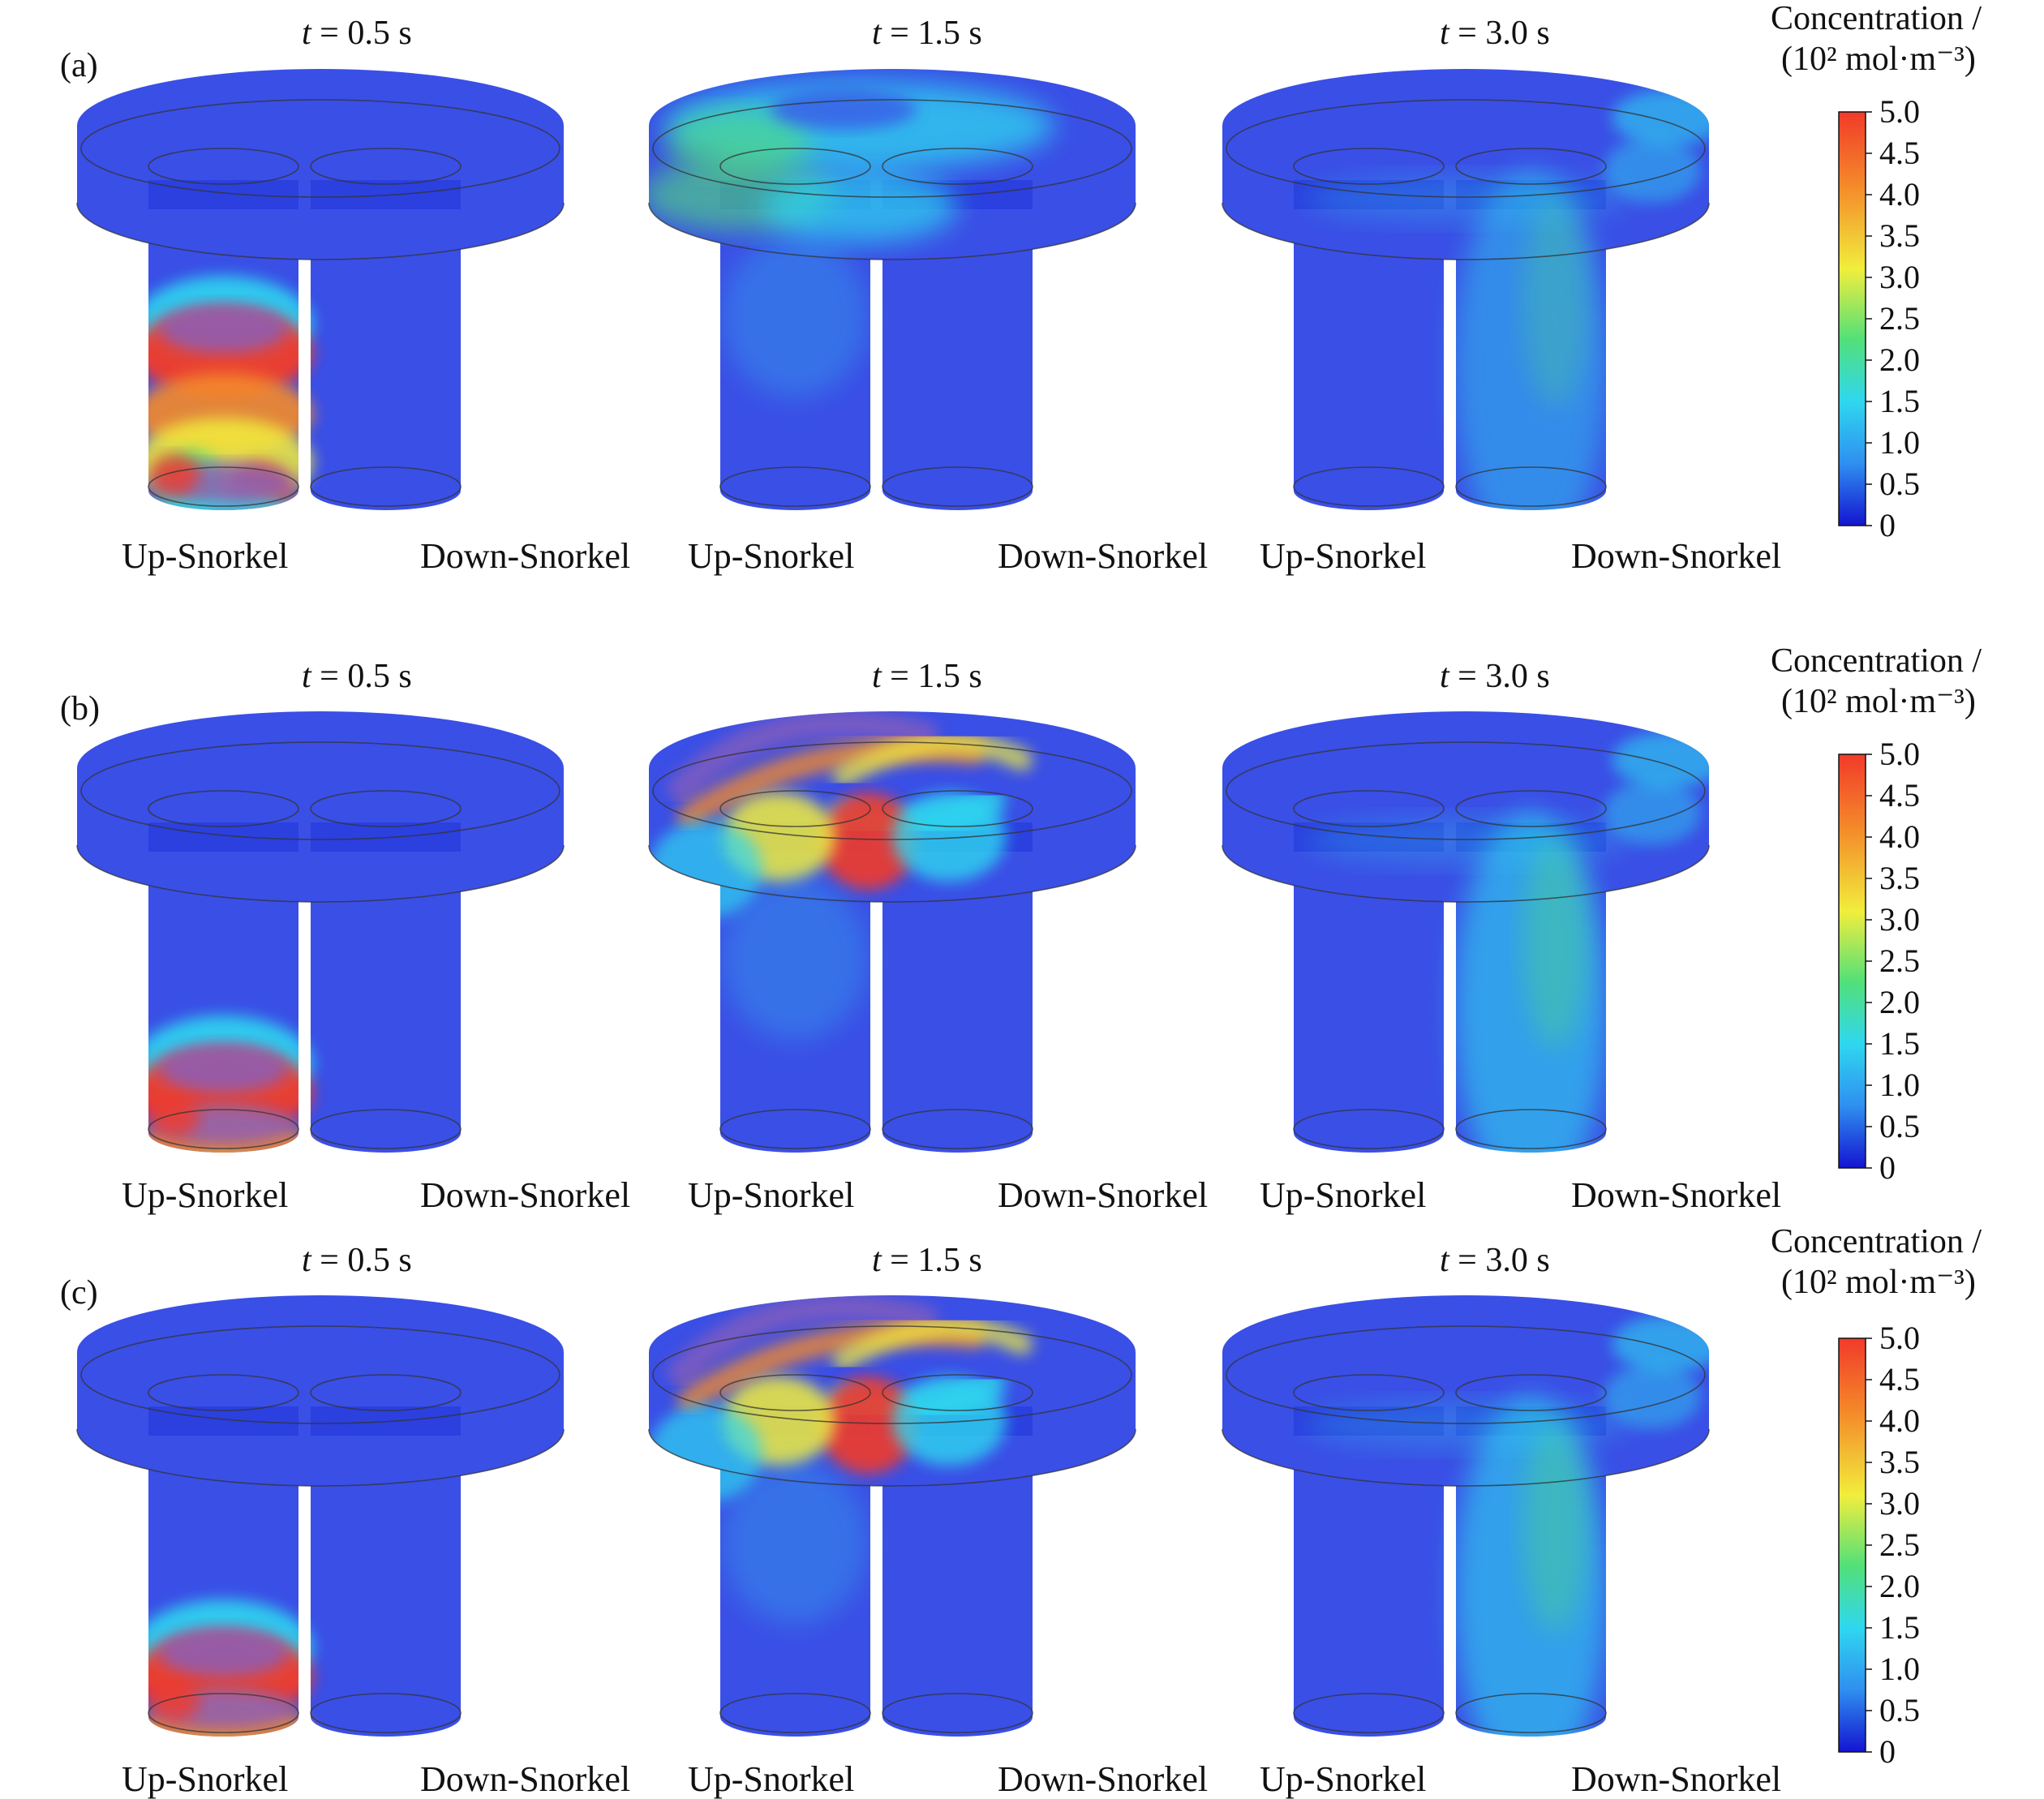 The width and height of the screenshot is (2044, 1799). What do you see at coordinates (1852, 962) in the screenshot?
I see `colorbar-b` at bounding box center [1852, 962].